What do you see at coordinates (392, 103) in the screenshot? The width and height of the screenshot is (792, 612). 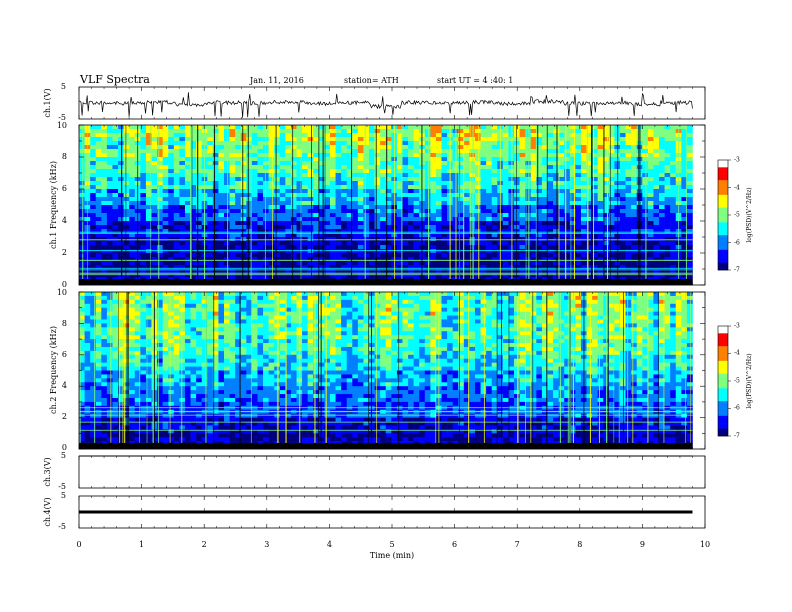 I see `ch1-waveform-ticks` at bounding box center [392, 103].